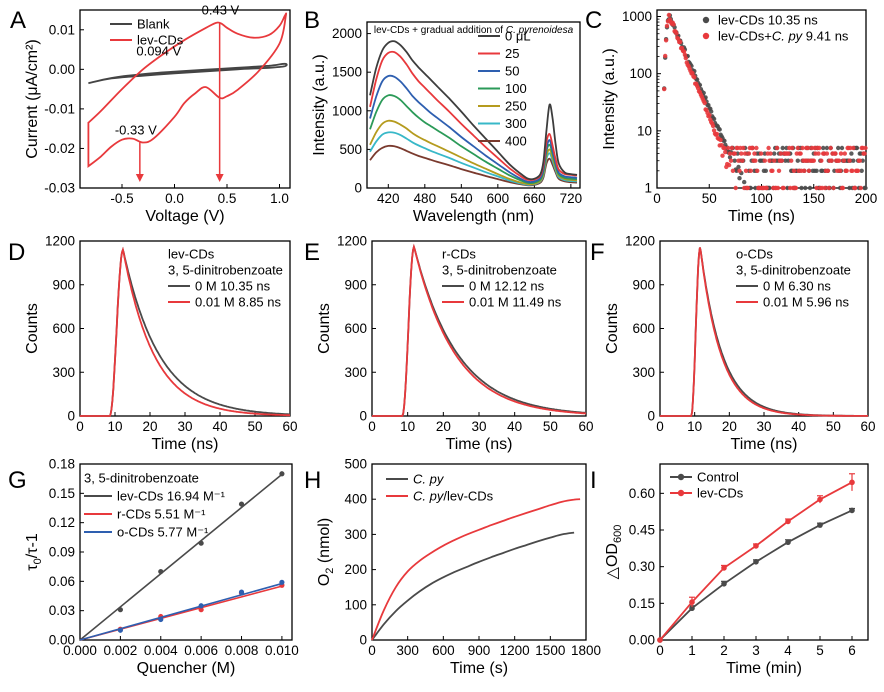  What do you see at coordinates (643, 284) in the screenshot?
I see `panel-f-ytick-label: 900` at bounding box center [643, 284].